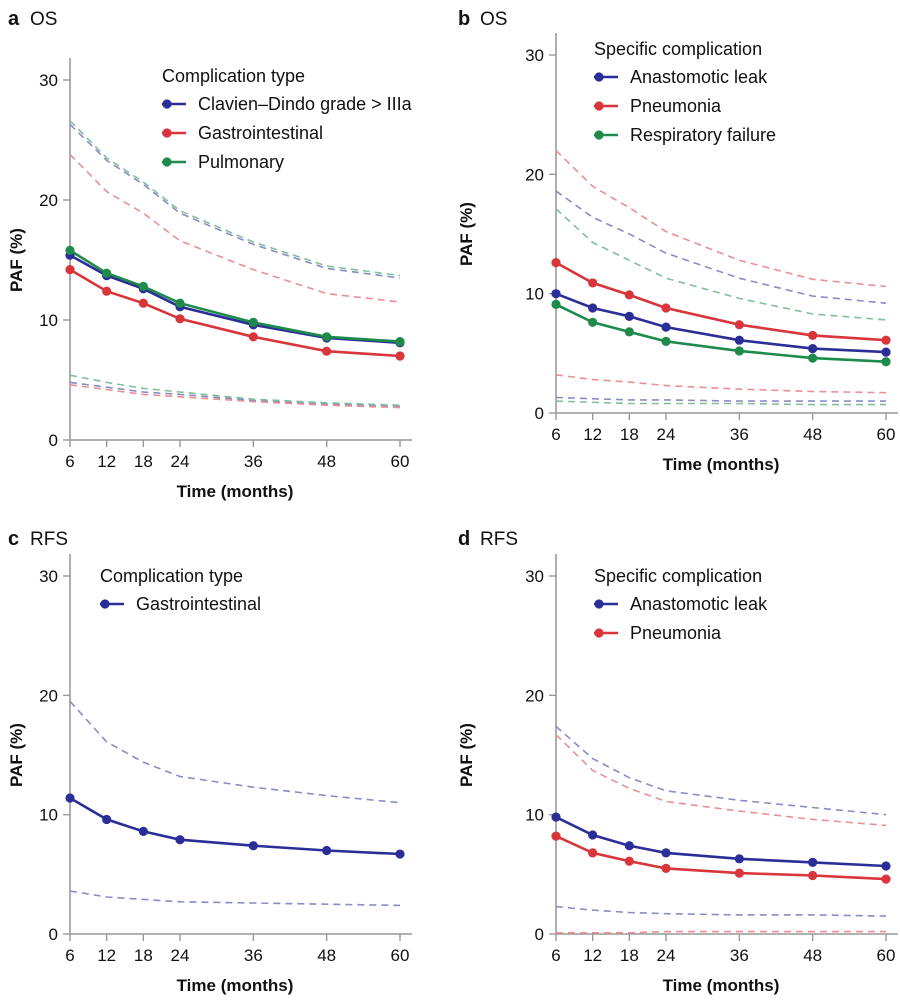 This screenshot has height=1005, width=900. I want to click on panel-title: OS, so click(493, 19).